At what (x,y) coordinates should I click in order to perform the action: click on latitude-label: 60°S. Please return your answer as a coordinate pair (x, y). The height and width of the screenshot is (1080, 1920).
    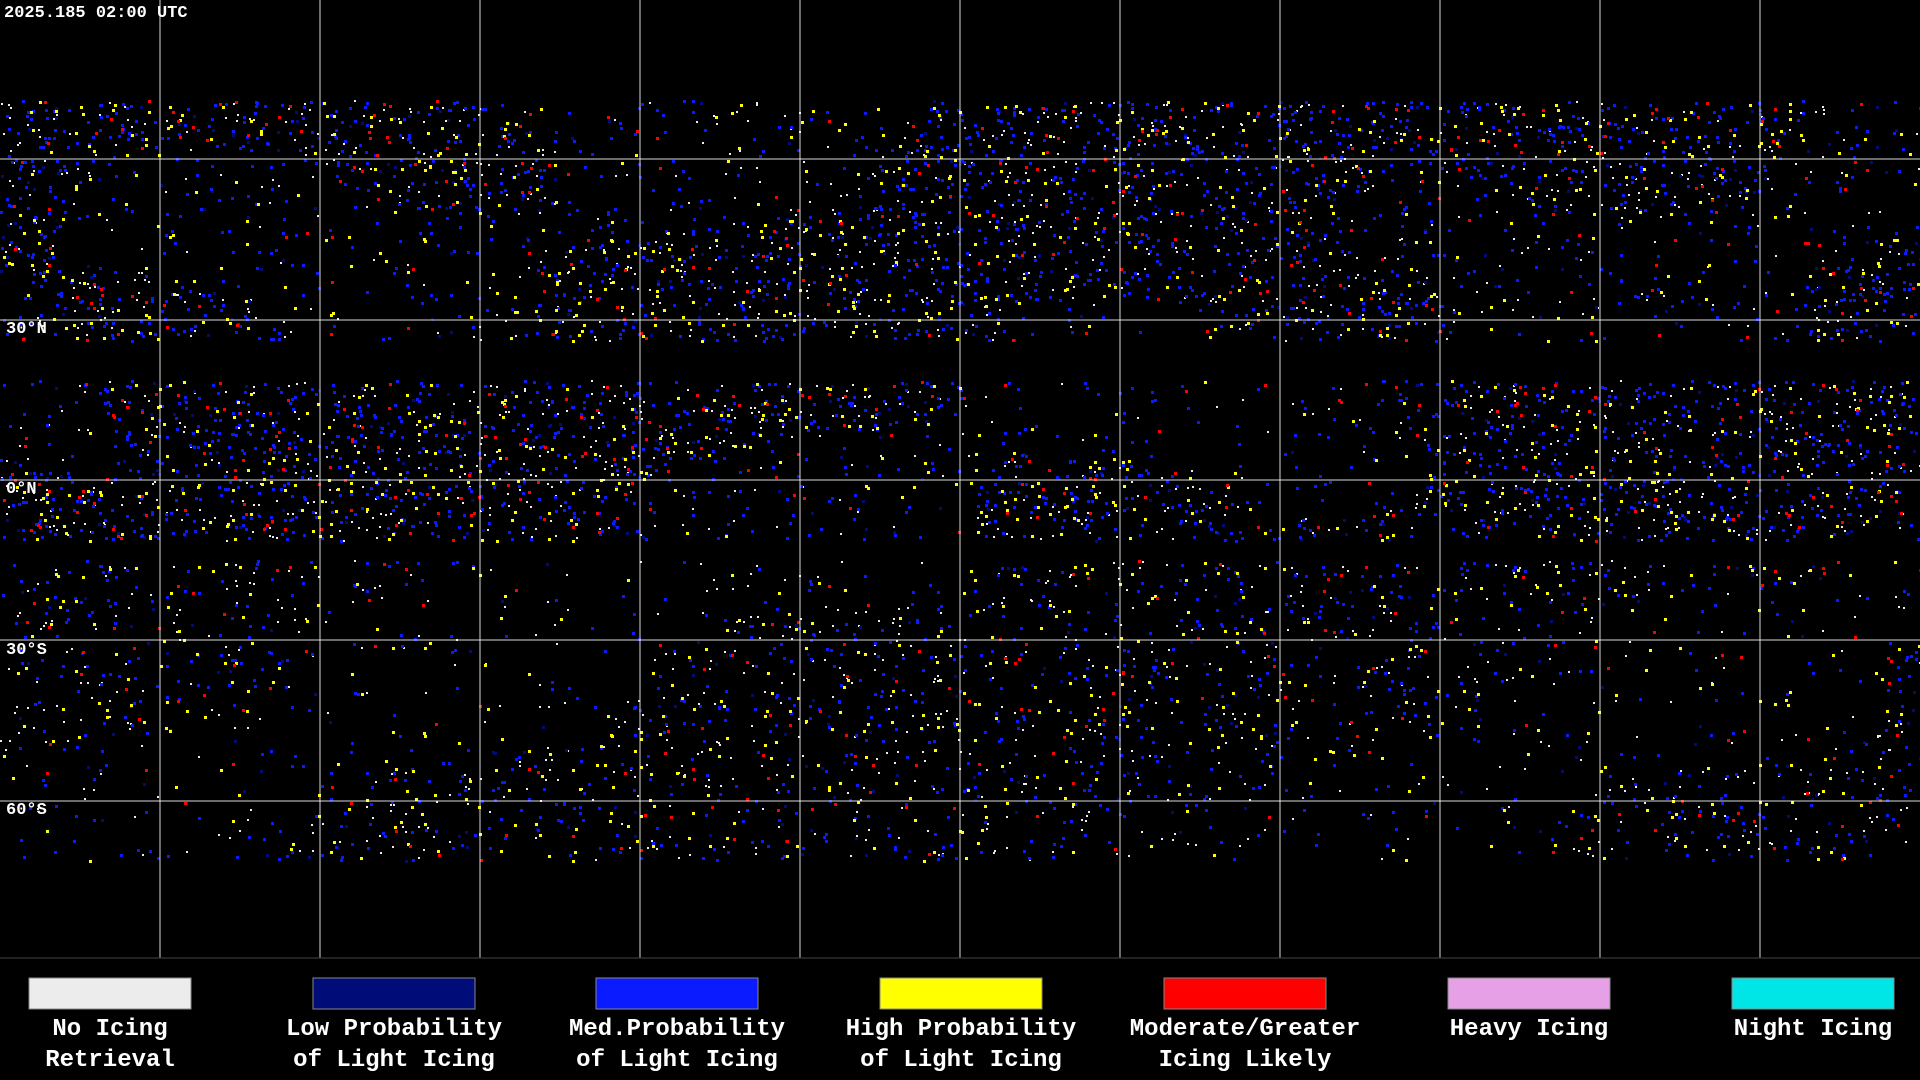
    Looking at the image, I should click on (26, 810).